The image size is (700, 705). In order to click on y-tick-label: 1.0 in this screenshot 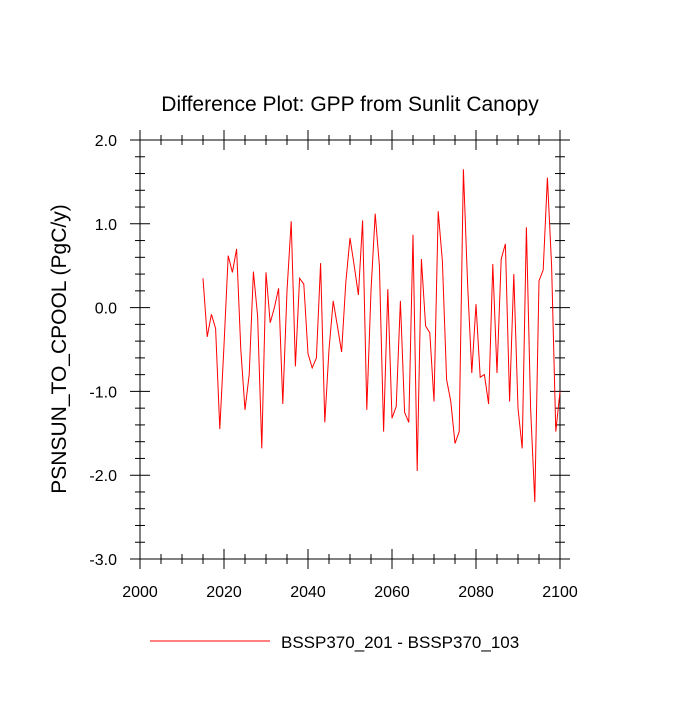, I will do `click(106, 225)`.